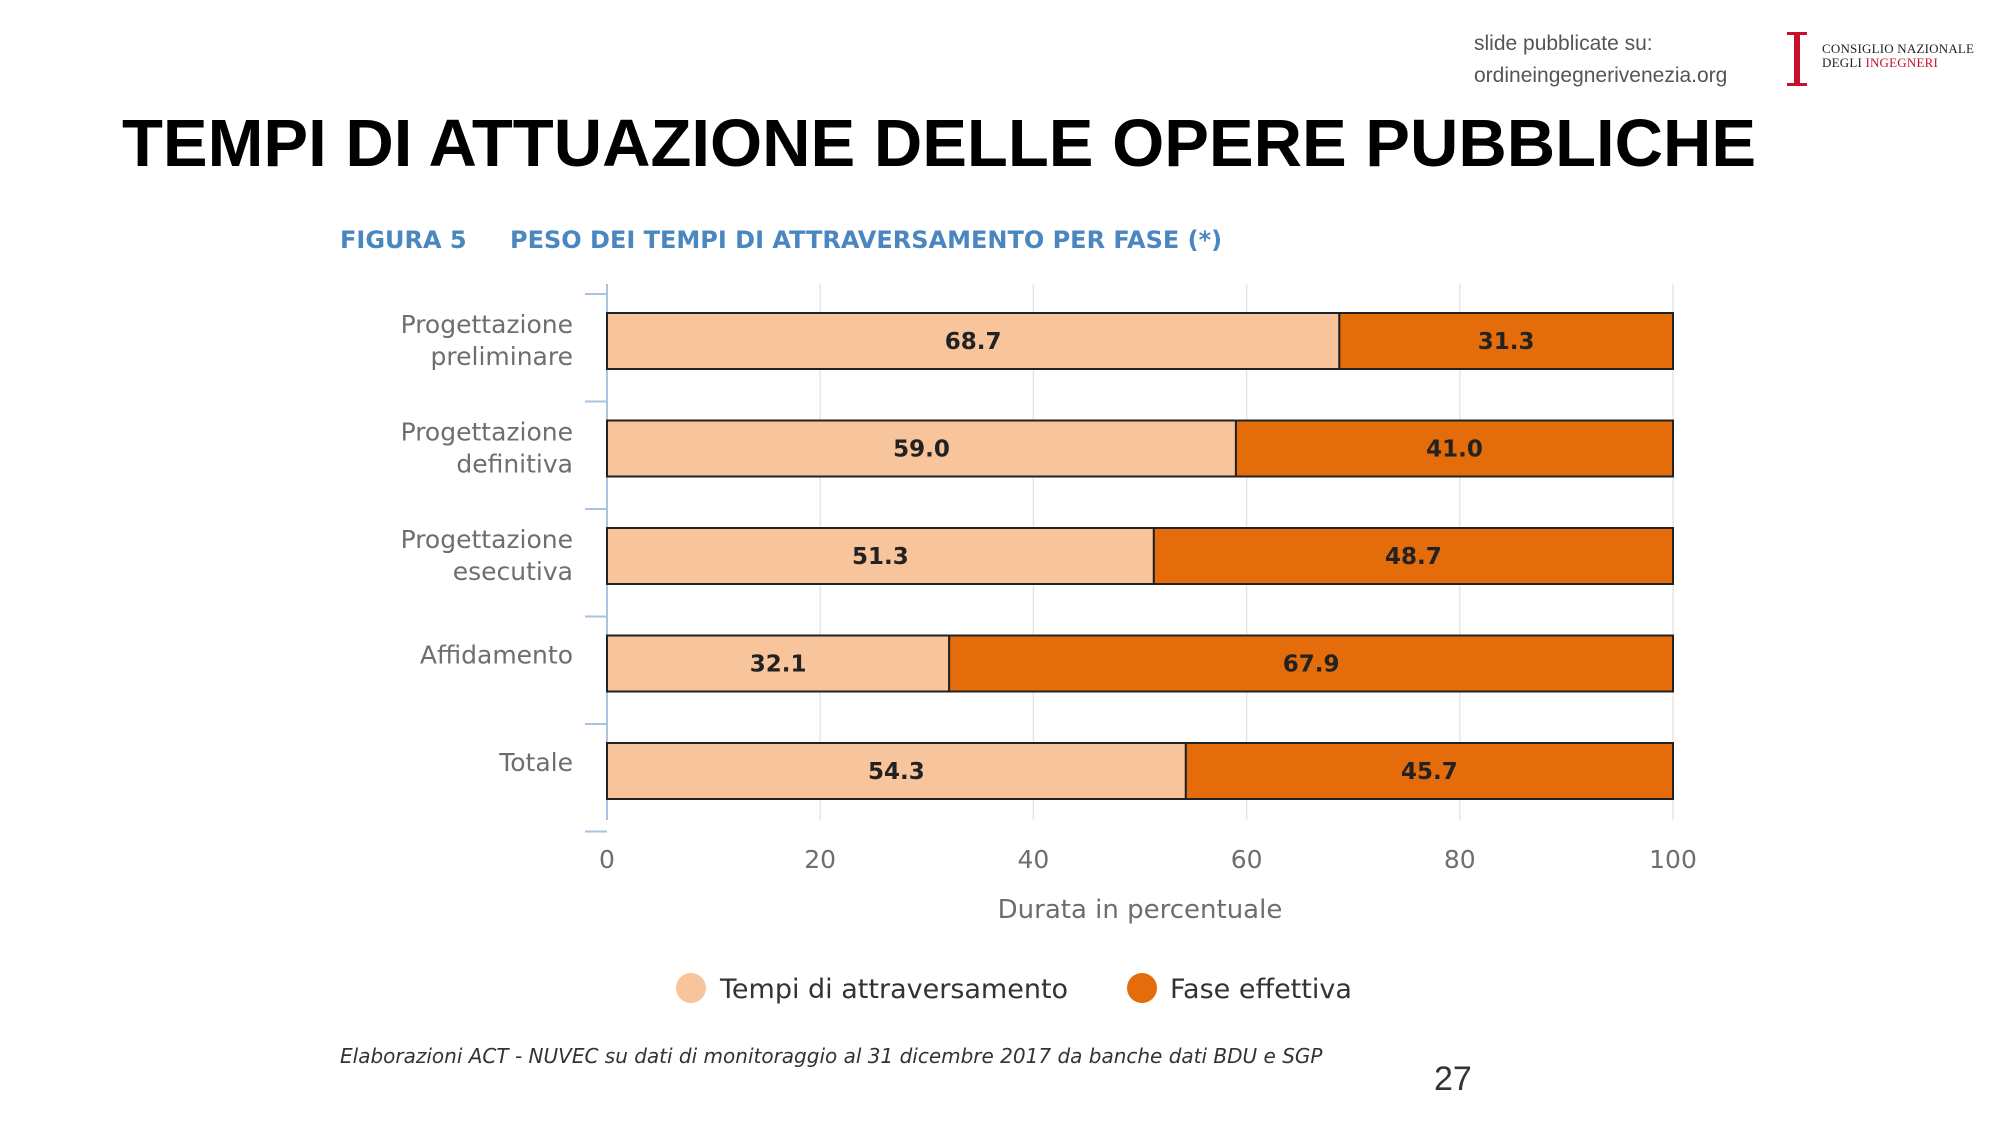 This screenshot has height=1125, width=2000. I want to click on legend-label: Tempi di attraversamento, so click(893, 989).